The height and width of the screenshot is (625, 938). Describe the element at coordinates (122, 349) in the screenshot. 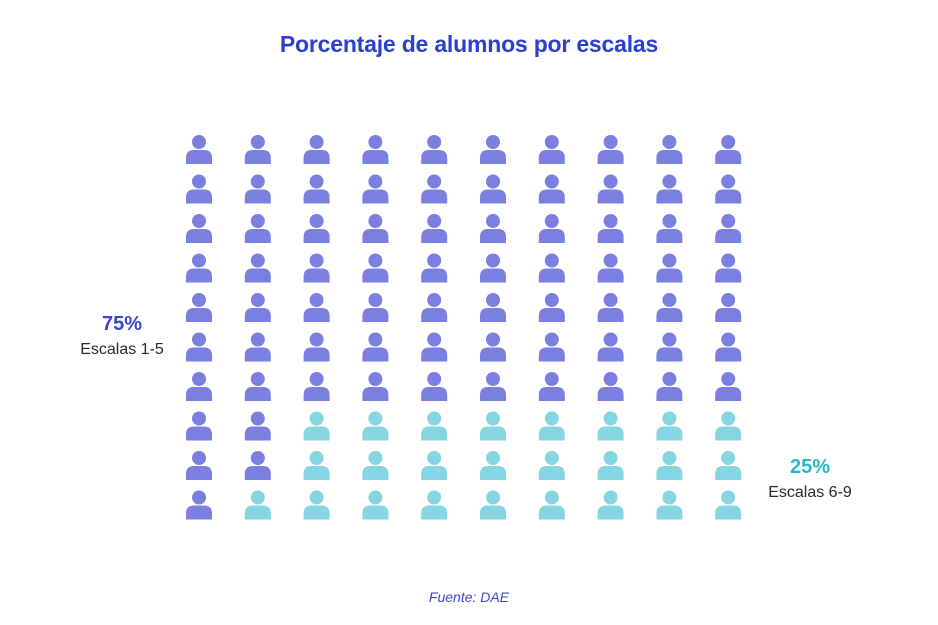

I see `group-a-description: Escalas 1-5` at that location.